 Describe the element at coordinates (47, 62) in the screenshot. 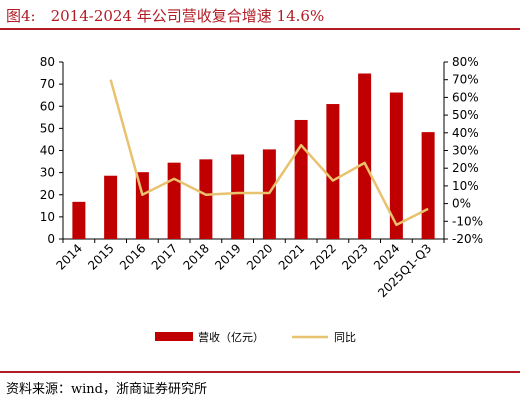

I see `left-tick-label: 80` at that location.